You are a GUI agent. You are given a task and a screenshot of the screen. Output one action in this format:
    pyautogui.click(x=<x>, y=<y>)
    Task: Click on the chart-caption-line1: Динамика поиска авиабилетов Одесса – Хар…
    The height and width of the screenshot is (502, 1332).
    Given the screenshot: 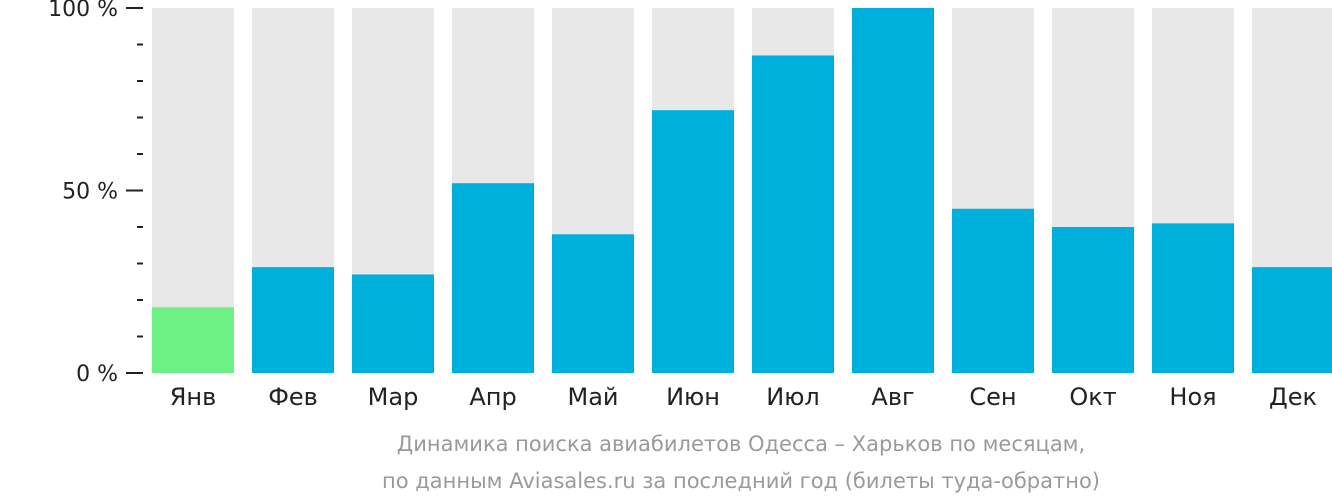 What is the action you would take?
    pyautogui.click(x=741, y=444)
    